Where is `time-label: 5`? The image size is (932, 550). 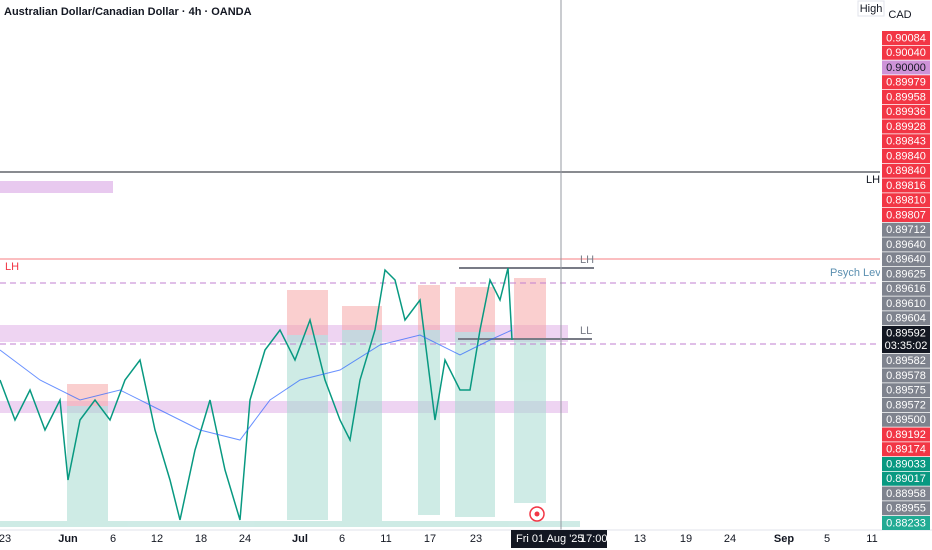
time-label: 5 is located at coordinates (827, 539).